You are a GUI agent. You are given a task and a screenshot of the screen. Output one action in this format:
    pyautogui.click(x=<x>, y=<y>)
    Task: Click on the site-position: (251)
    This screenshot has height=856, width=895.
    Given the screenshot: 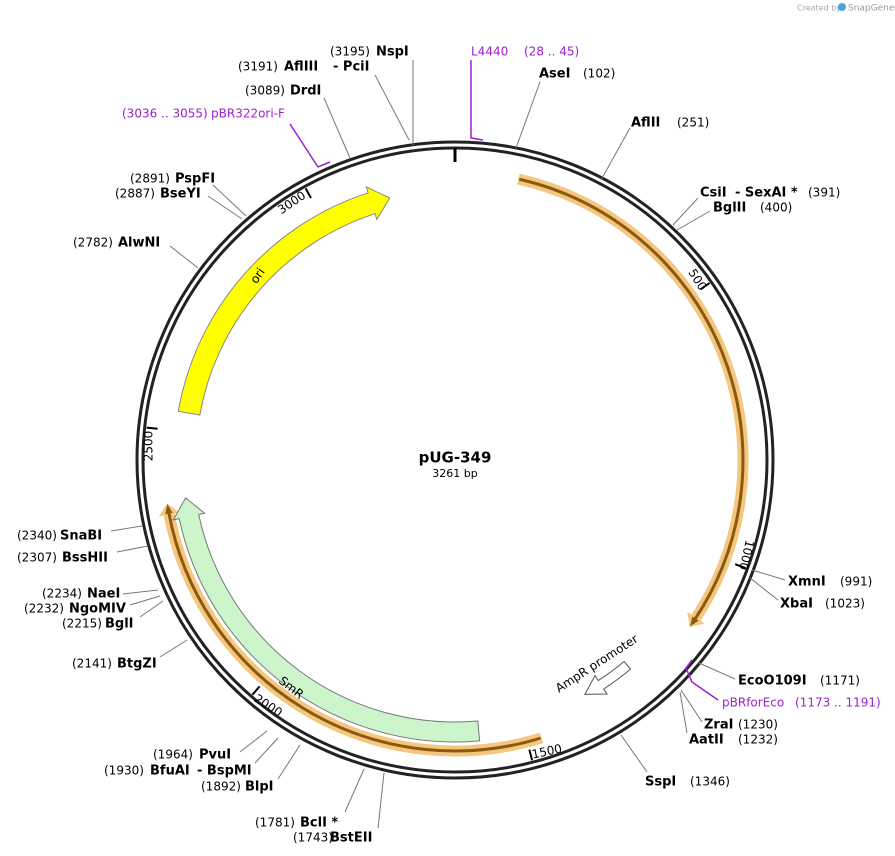 What is the action you would take?
    pyautogui.click(x=693, y=123)
    